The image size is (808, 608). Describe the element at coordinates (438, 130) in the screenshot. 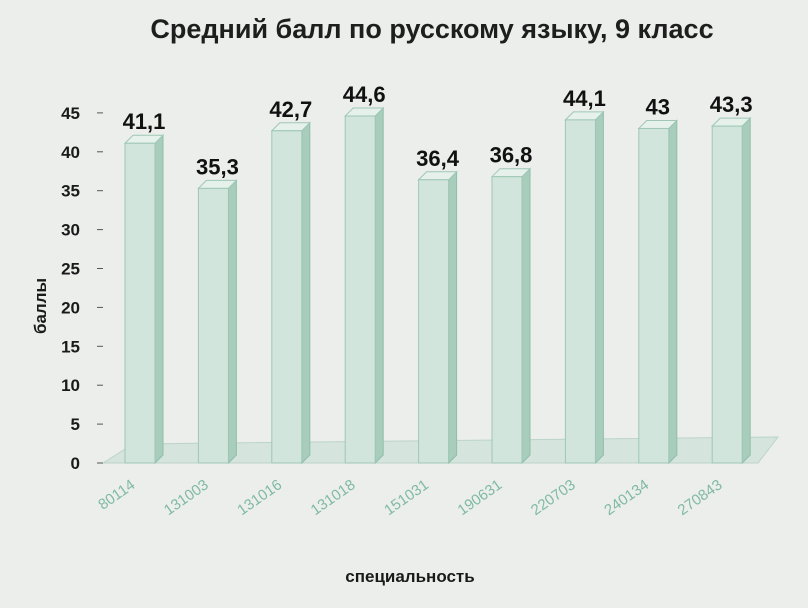

I see `data-labels: 41,1 35,3 42,7 44,6 36,4 36,8 44,1 43 43,3` at that location.